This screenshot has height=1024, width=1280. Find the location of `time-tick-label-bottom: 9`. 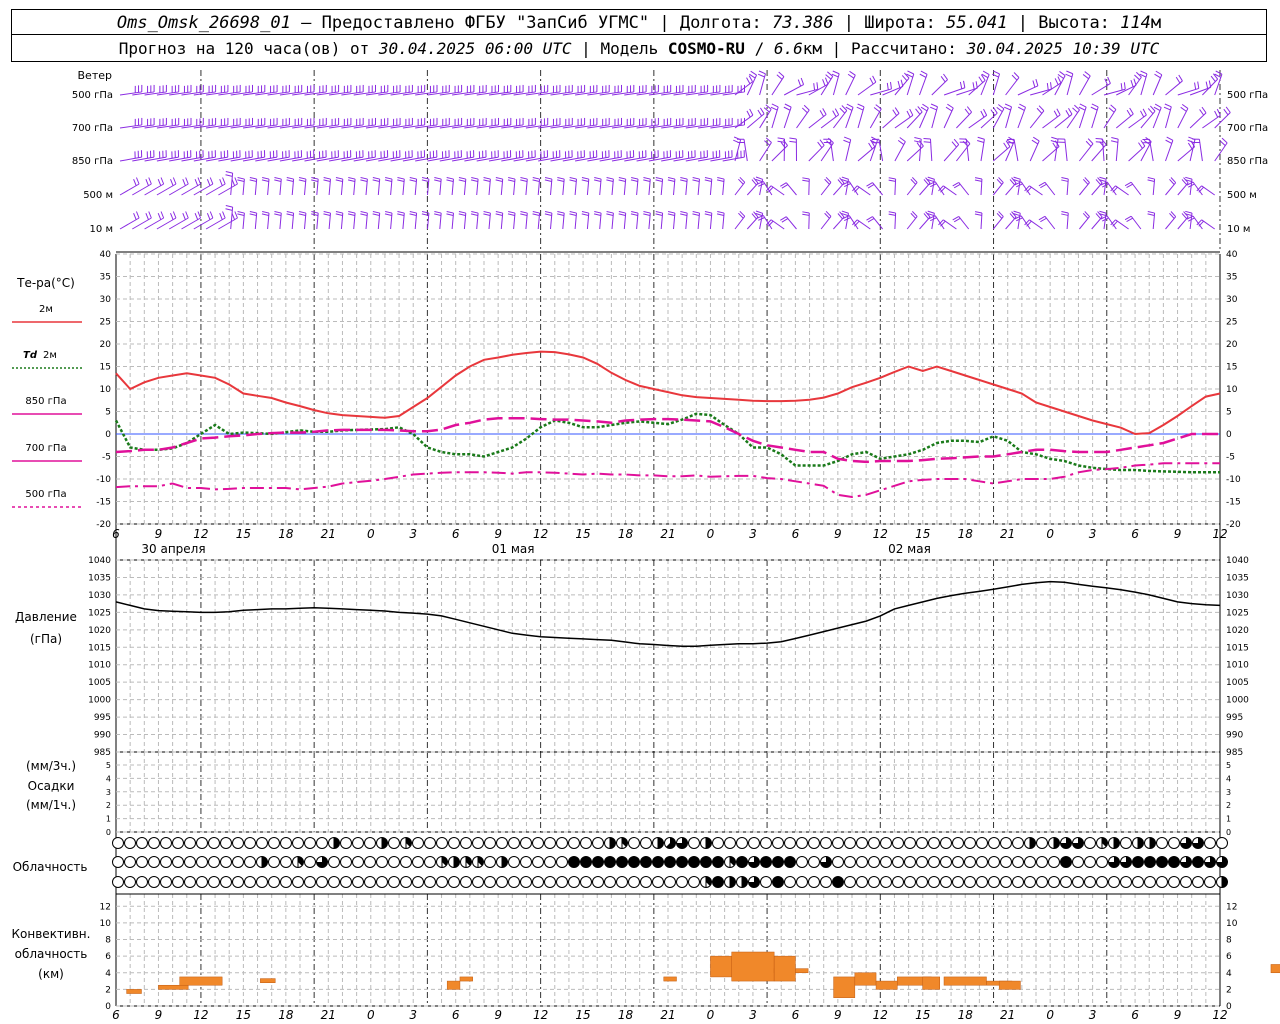

time-tick-label-bottom: 9 is located at coordinates (159, 1015).